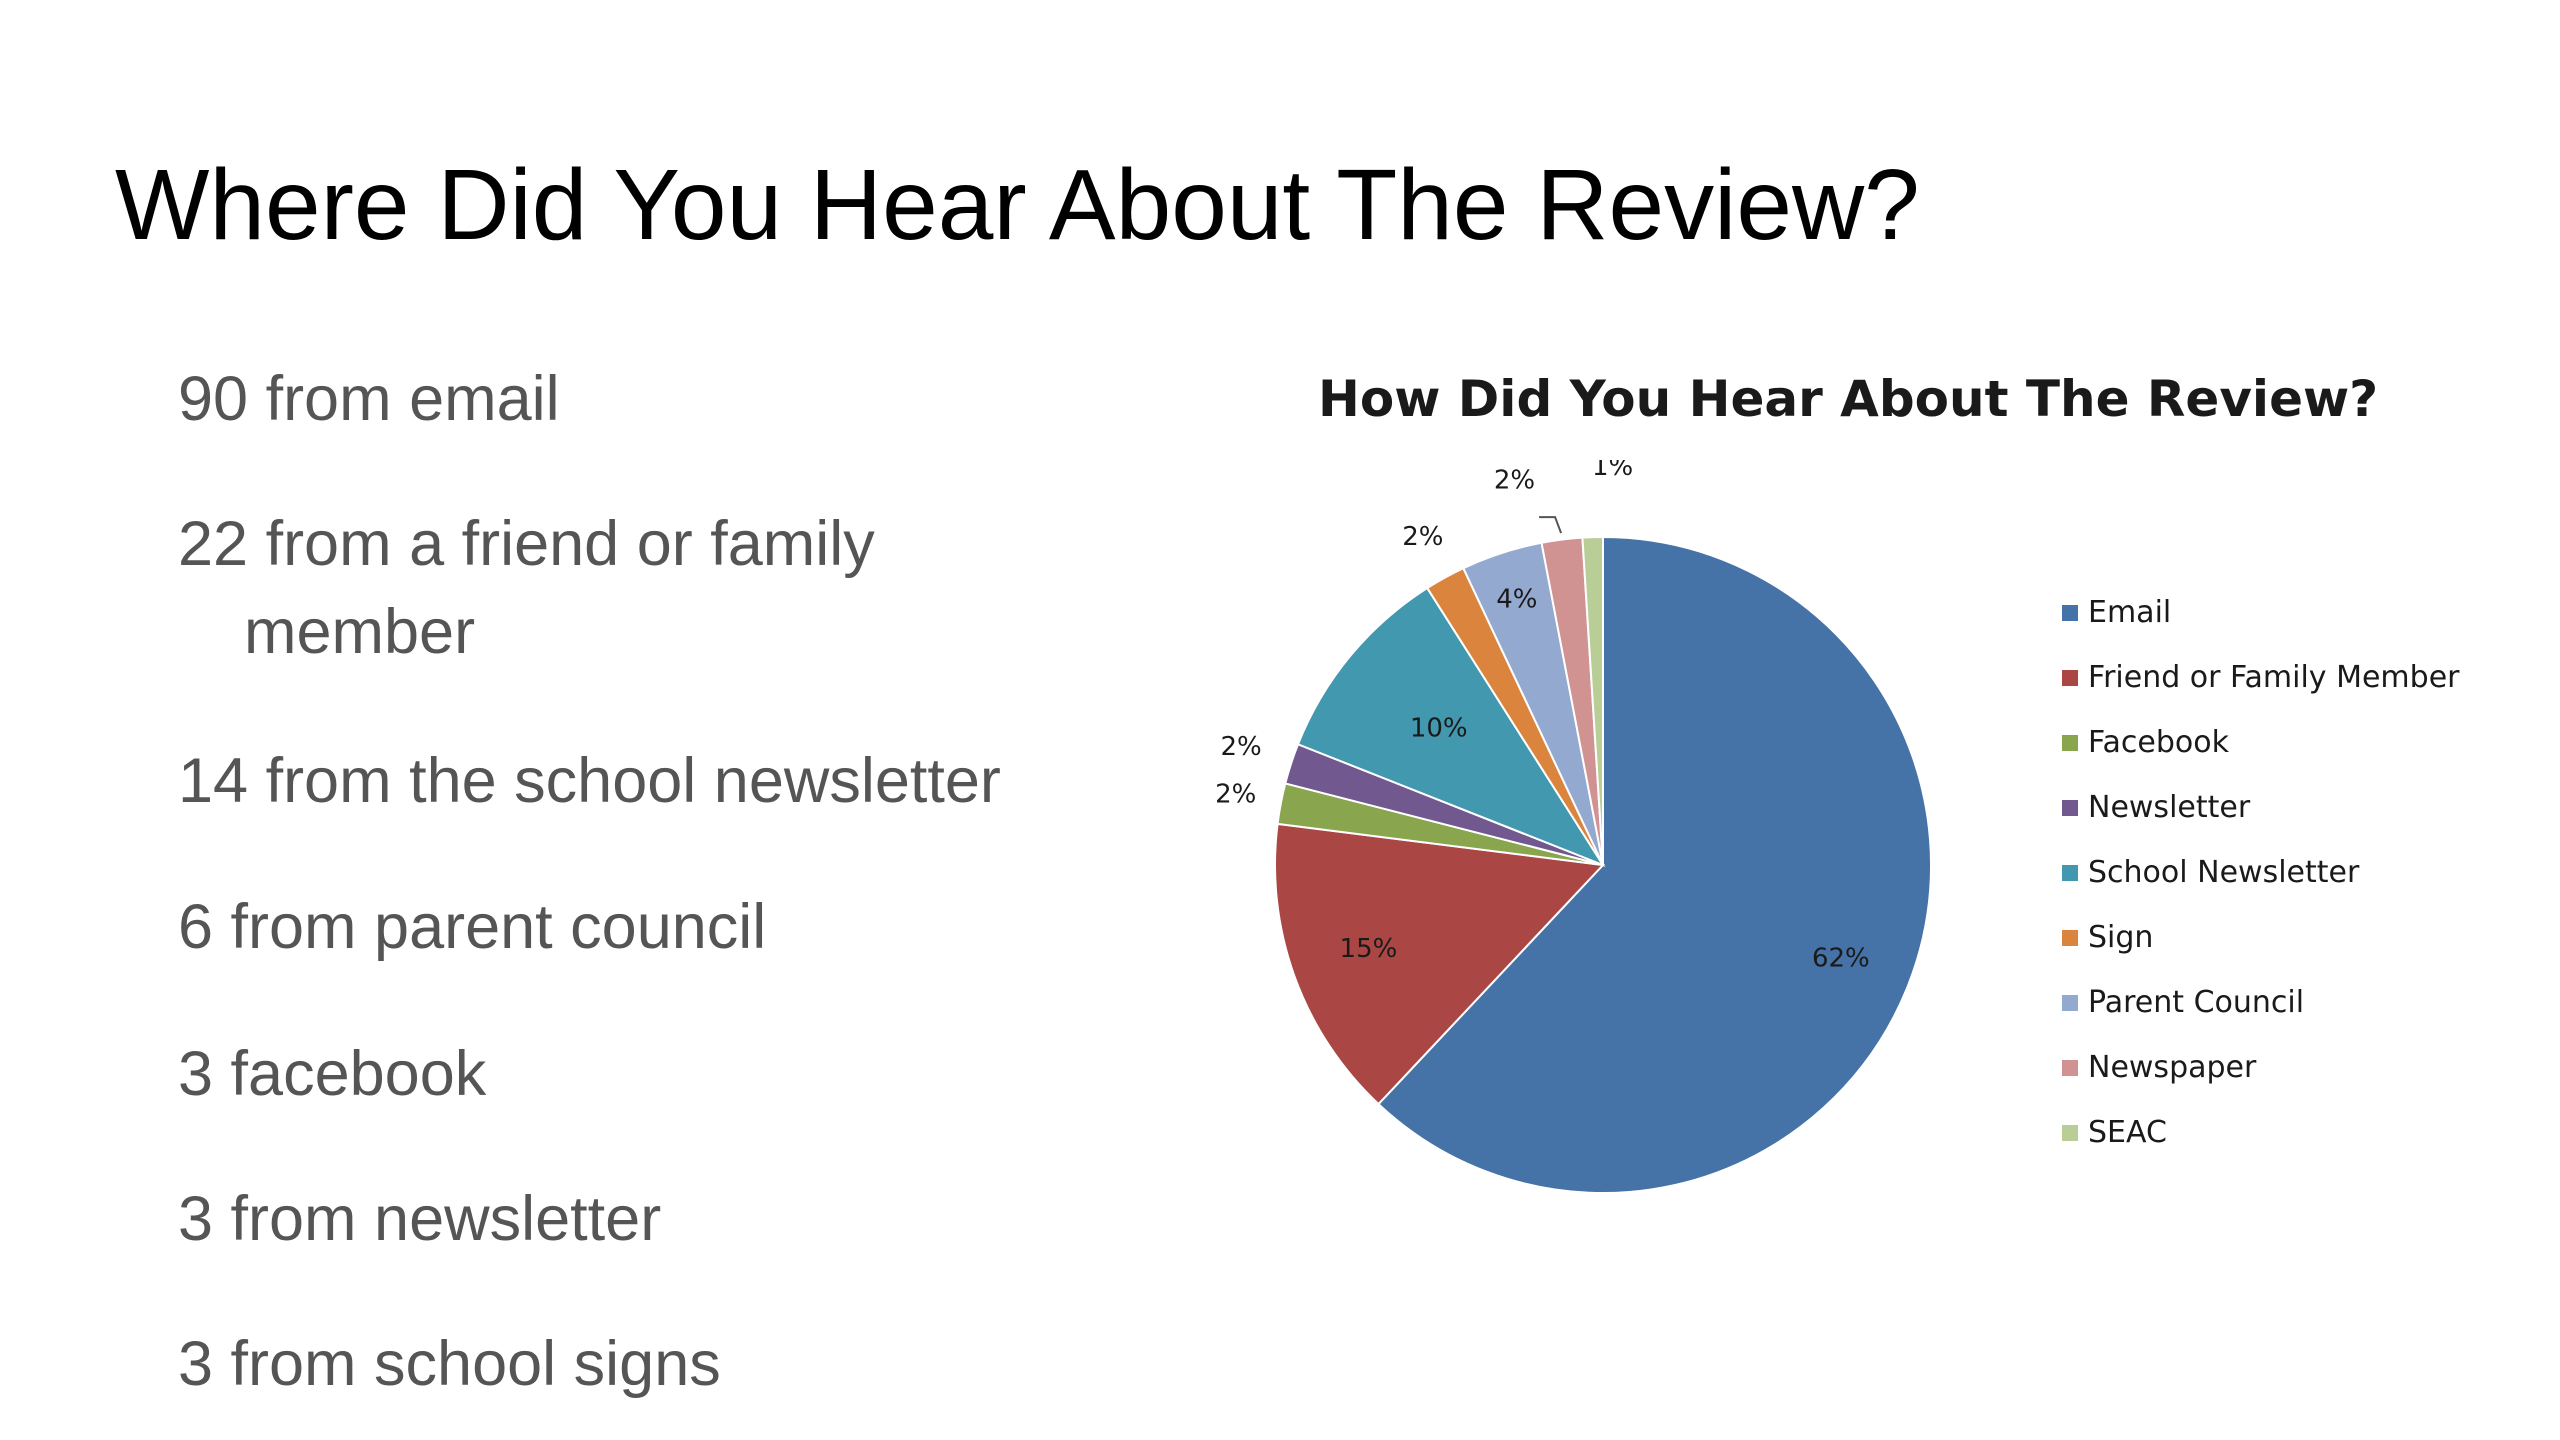 The image size is (2560, 1440). I want to click on pie-chart: 62% 15% 2% 2% 10% 2% 4% 2% 1%, so click(1573, 827).